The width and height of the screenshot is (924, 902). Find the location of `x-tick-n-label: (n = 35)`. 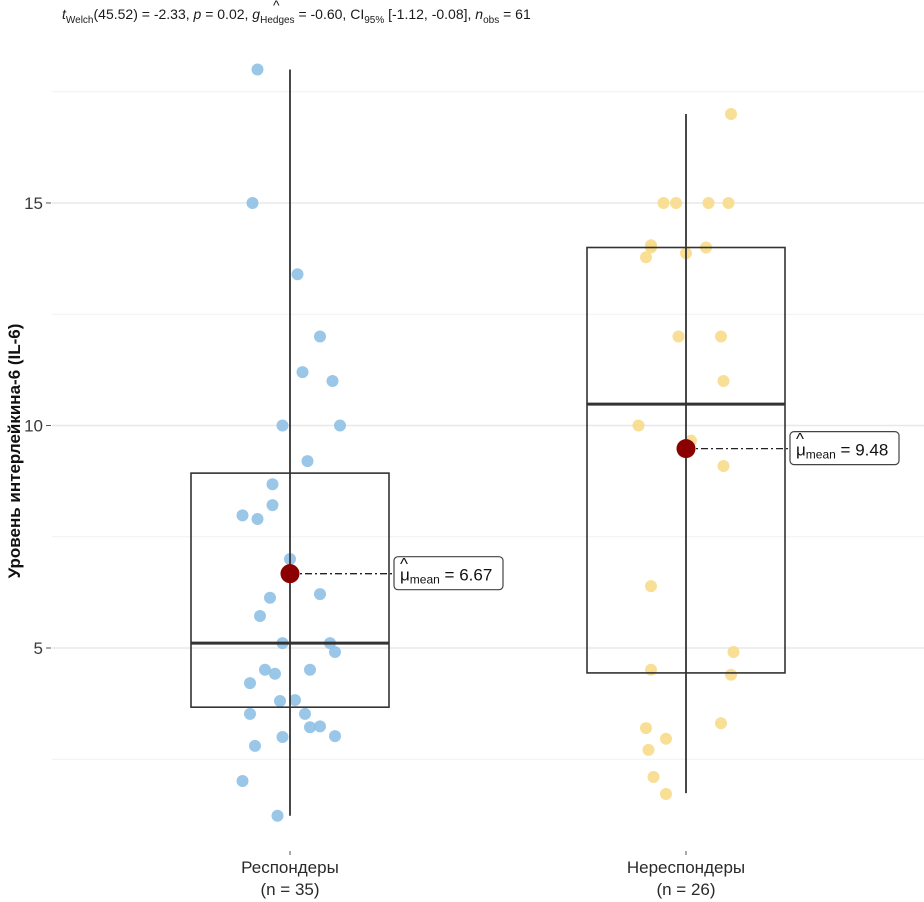

x-tick-n-label: (n = 35) is located at coordinates (289, 889).